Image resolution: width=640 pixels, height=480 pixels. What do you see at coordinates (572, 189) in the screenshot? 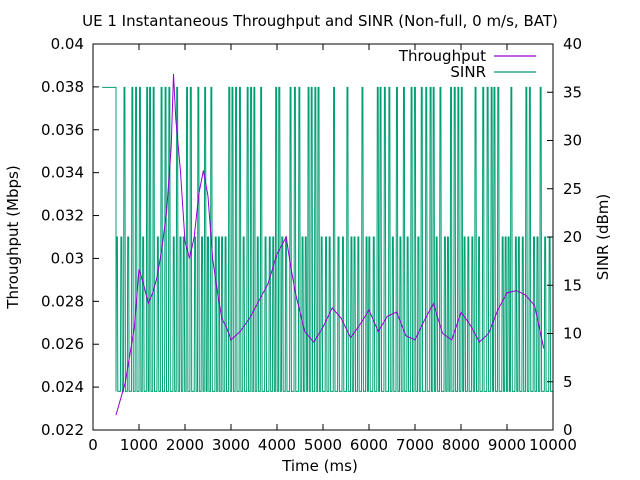
I see `y2-tick-label: 25` at bounding box center [572, 189].